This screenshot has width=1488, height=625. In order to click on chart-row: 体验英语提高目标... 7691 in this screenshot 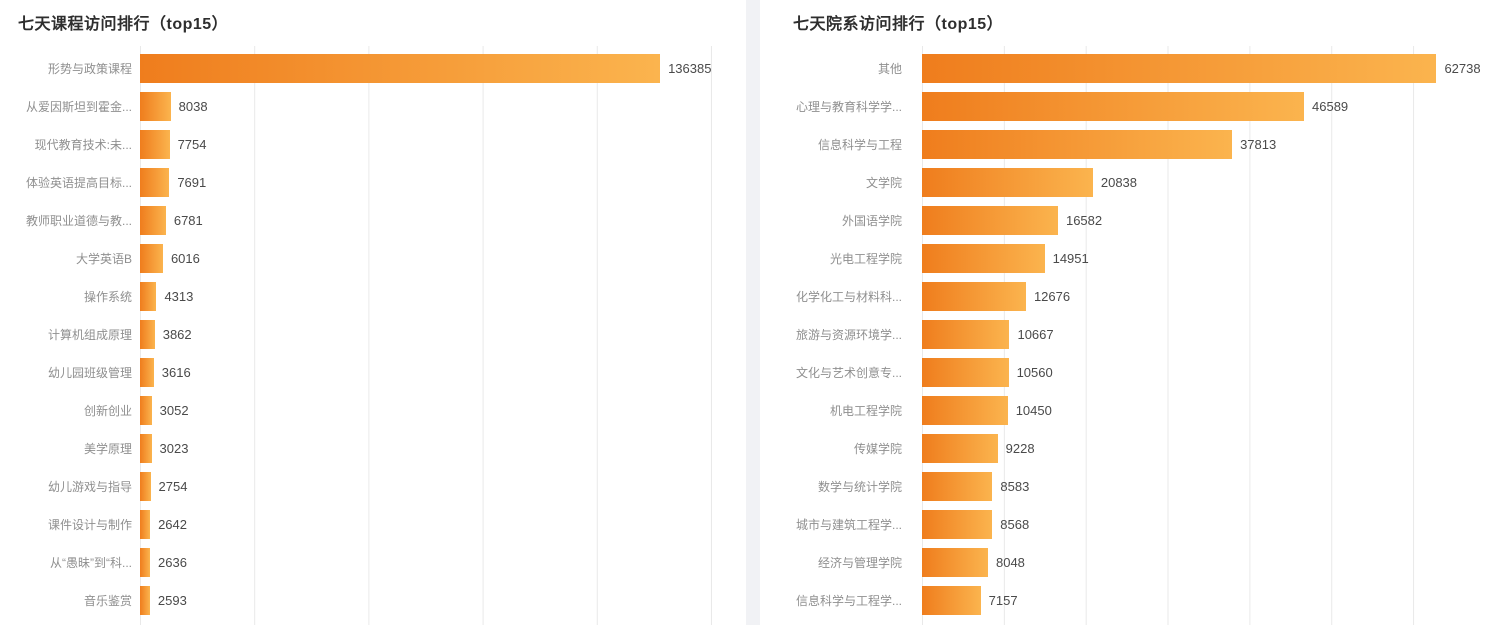, I will do `click(373, 182)`.